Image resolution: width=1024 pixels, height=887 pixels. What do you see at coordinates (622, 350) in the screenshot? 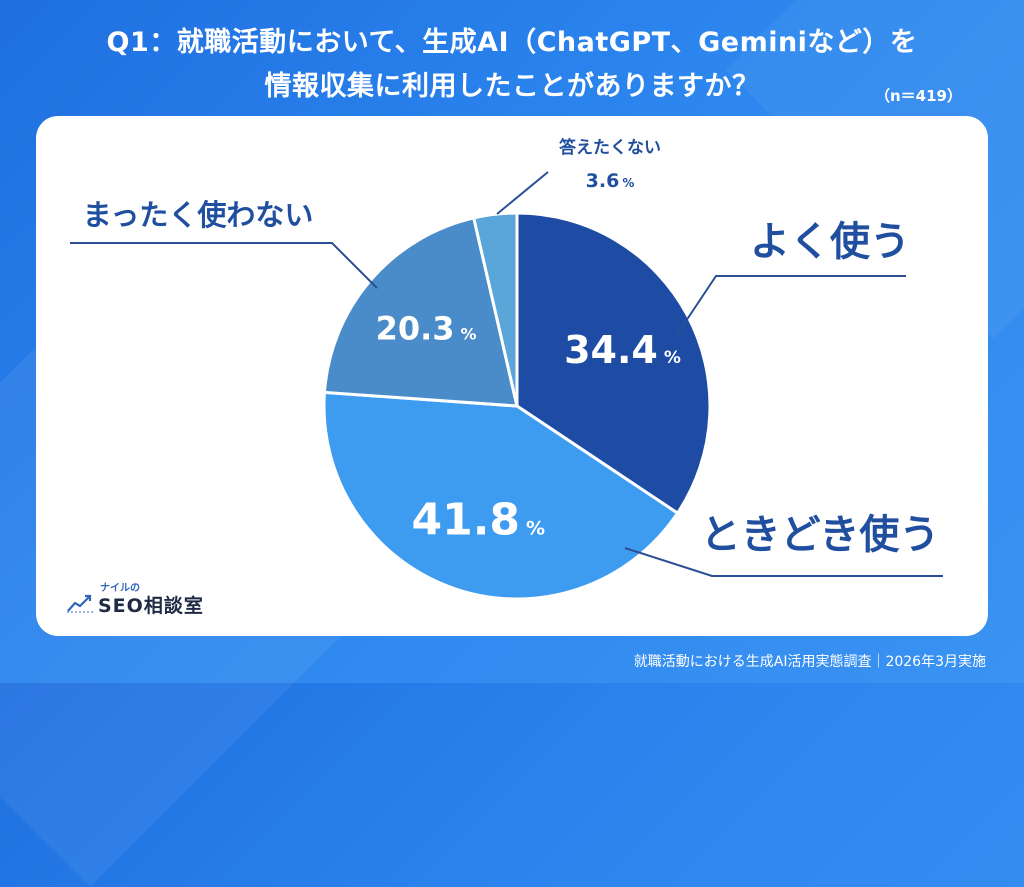
I see `slice-value-label: 34.4%` at bounding box center [622, 350].